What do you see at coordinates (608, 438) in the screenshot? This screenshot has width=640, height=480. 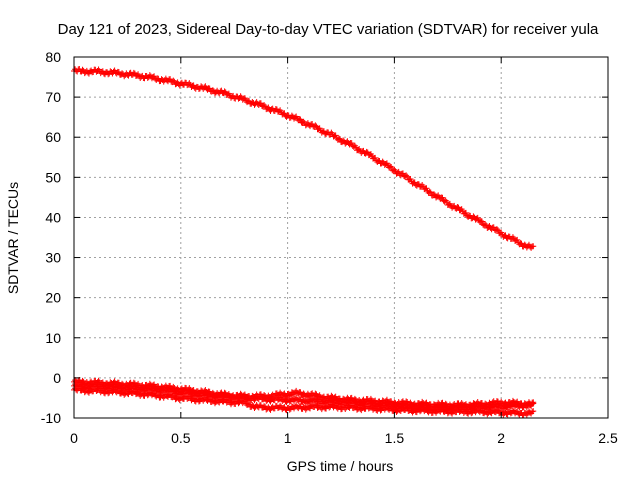 I see `x-tick-label: 2.5` at bounding box center [608, 438].